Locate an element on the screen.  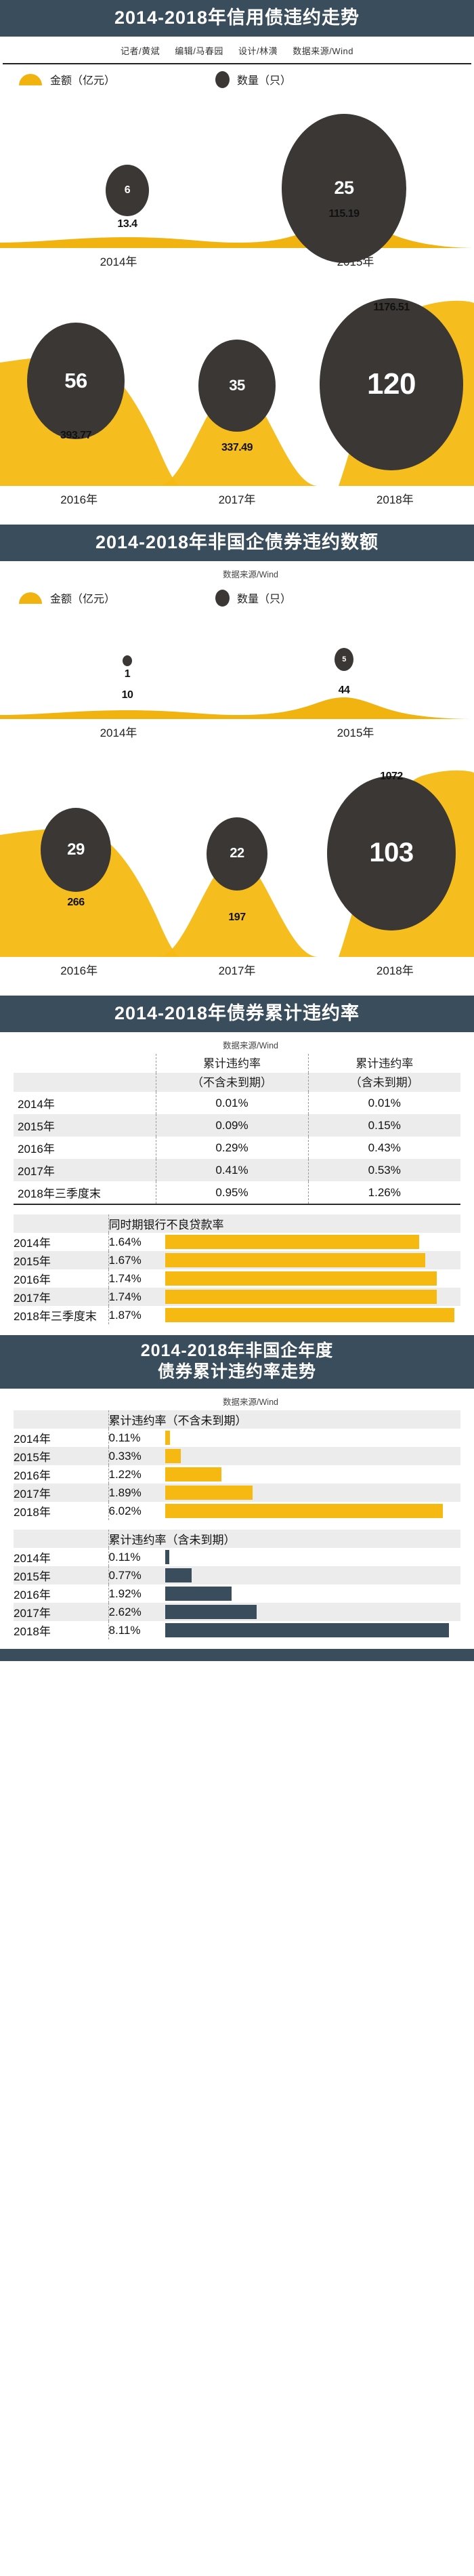
excl-value-2017: 1.89% is located at coordinates (136, 1493).